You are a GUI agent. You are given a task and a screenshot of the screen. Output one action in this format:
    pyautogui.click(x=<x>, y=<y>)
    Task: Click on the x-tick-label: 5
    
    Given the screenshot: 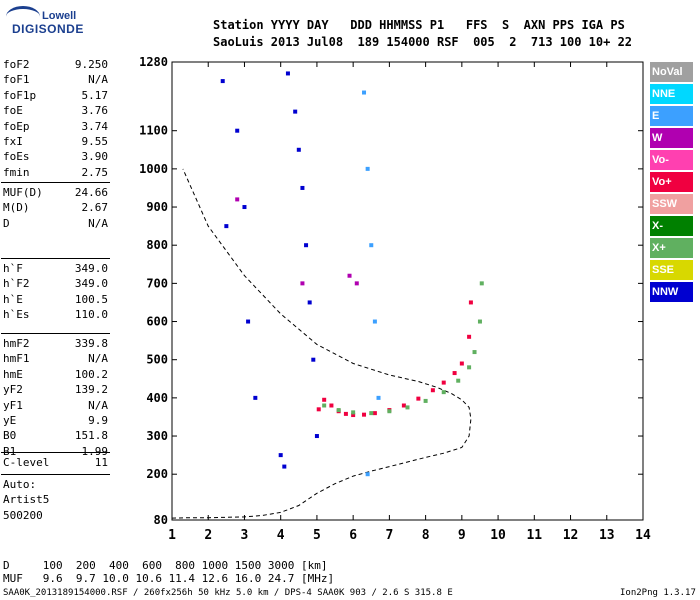 What is the action you would take?
    pyautogui.click(x=317, y=535)
    